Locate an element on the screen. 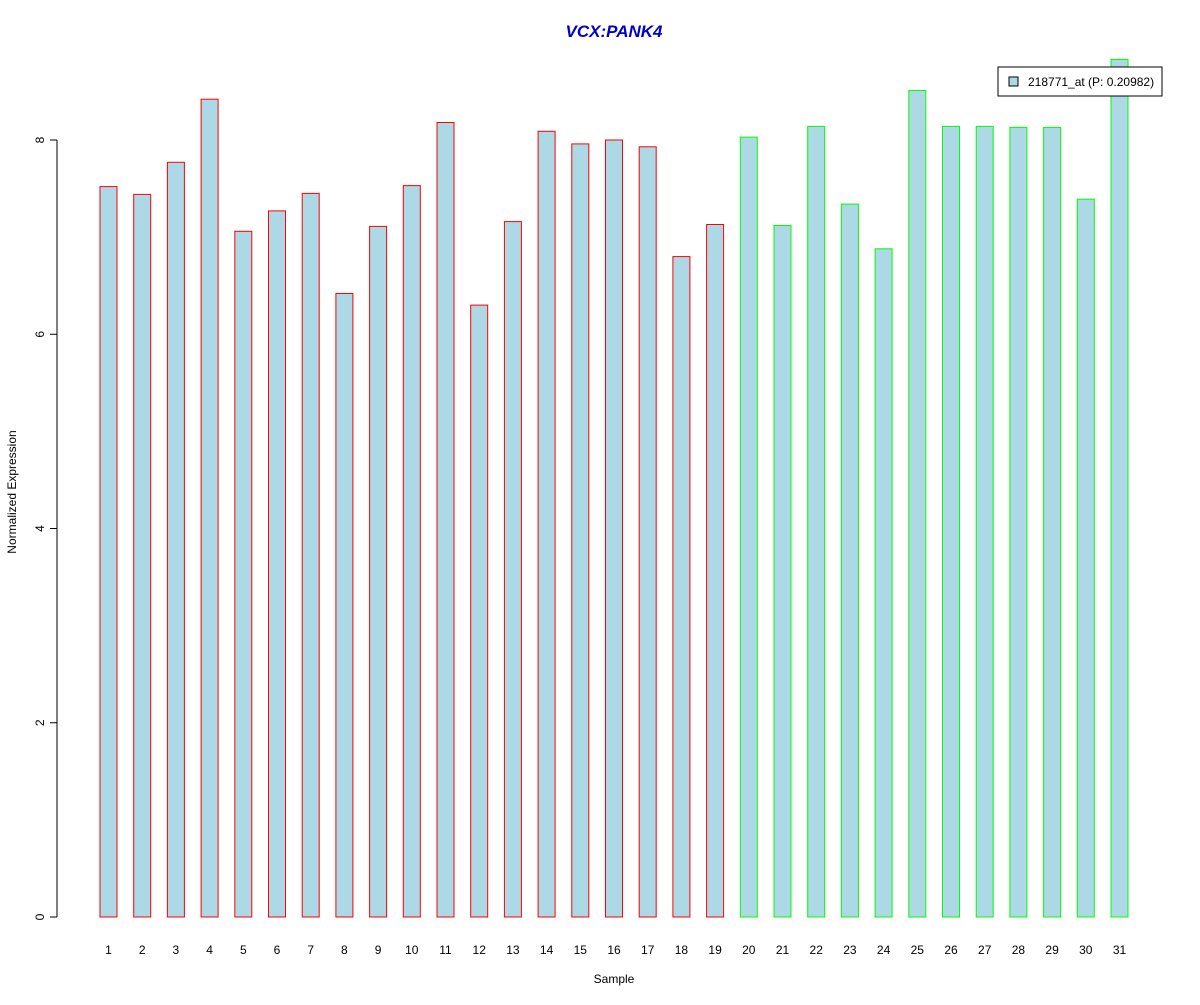  x-tick-label: 31 is located at coordinates (1120, 950).